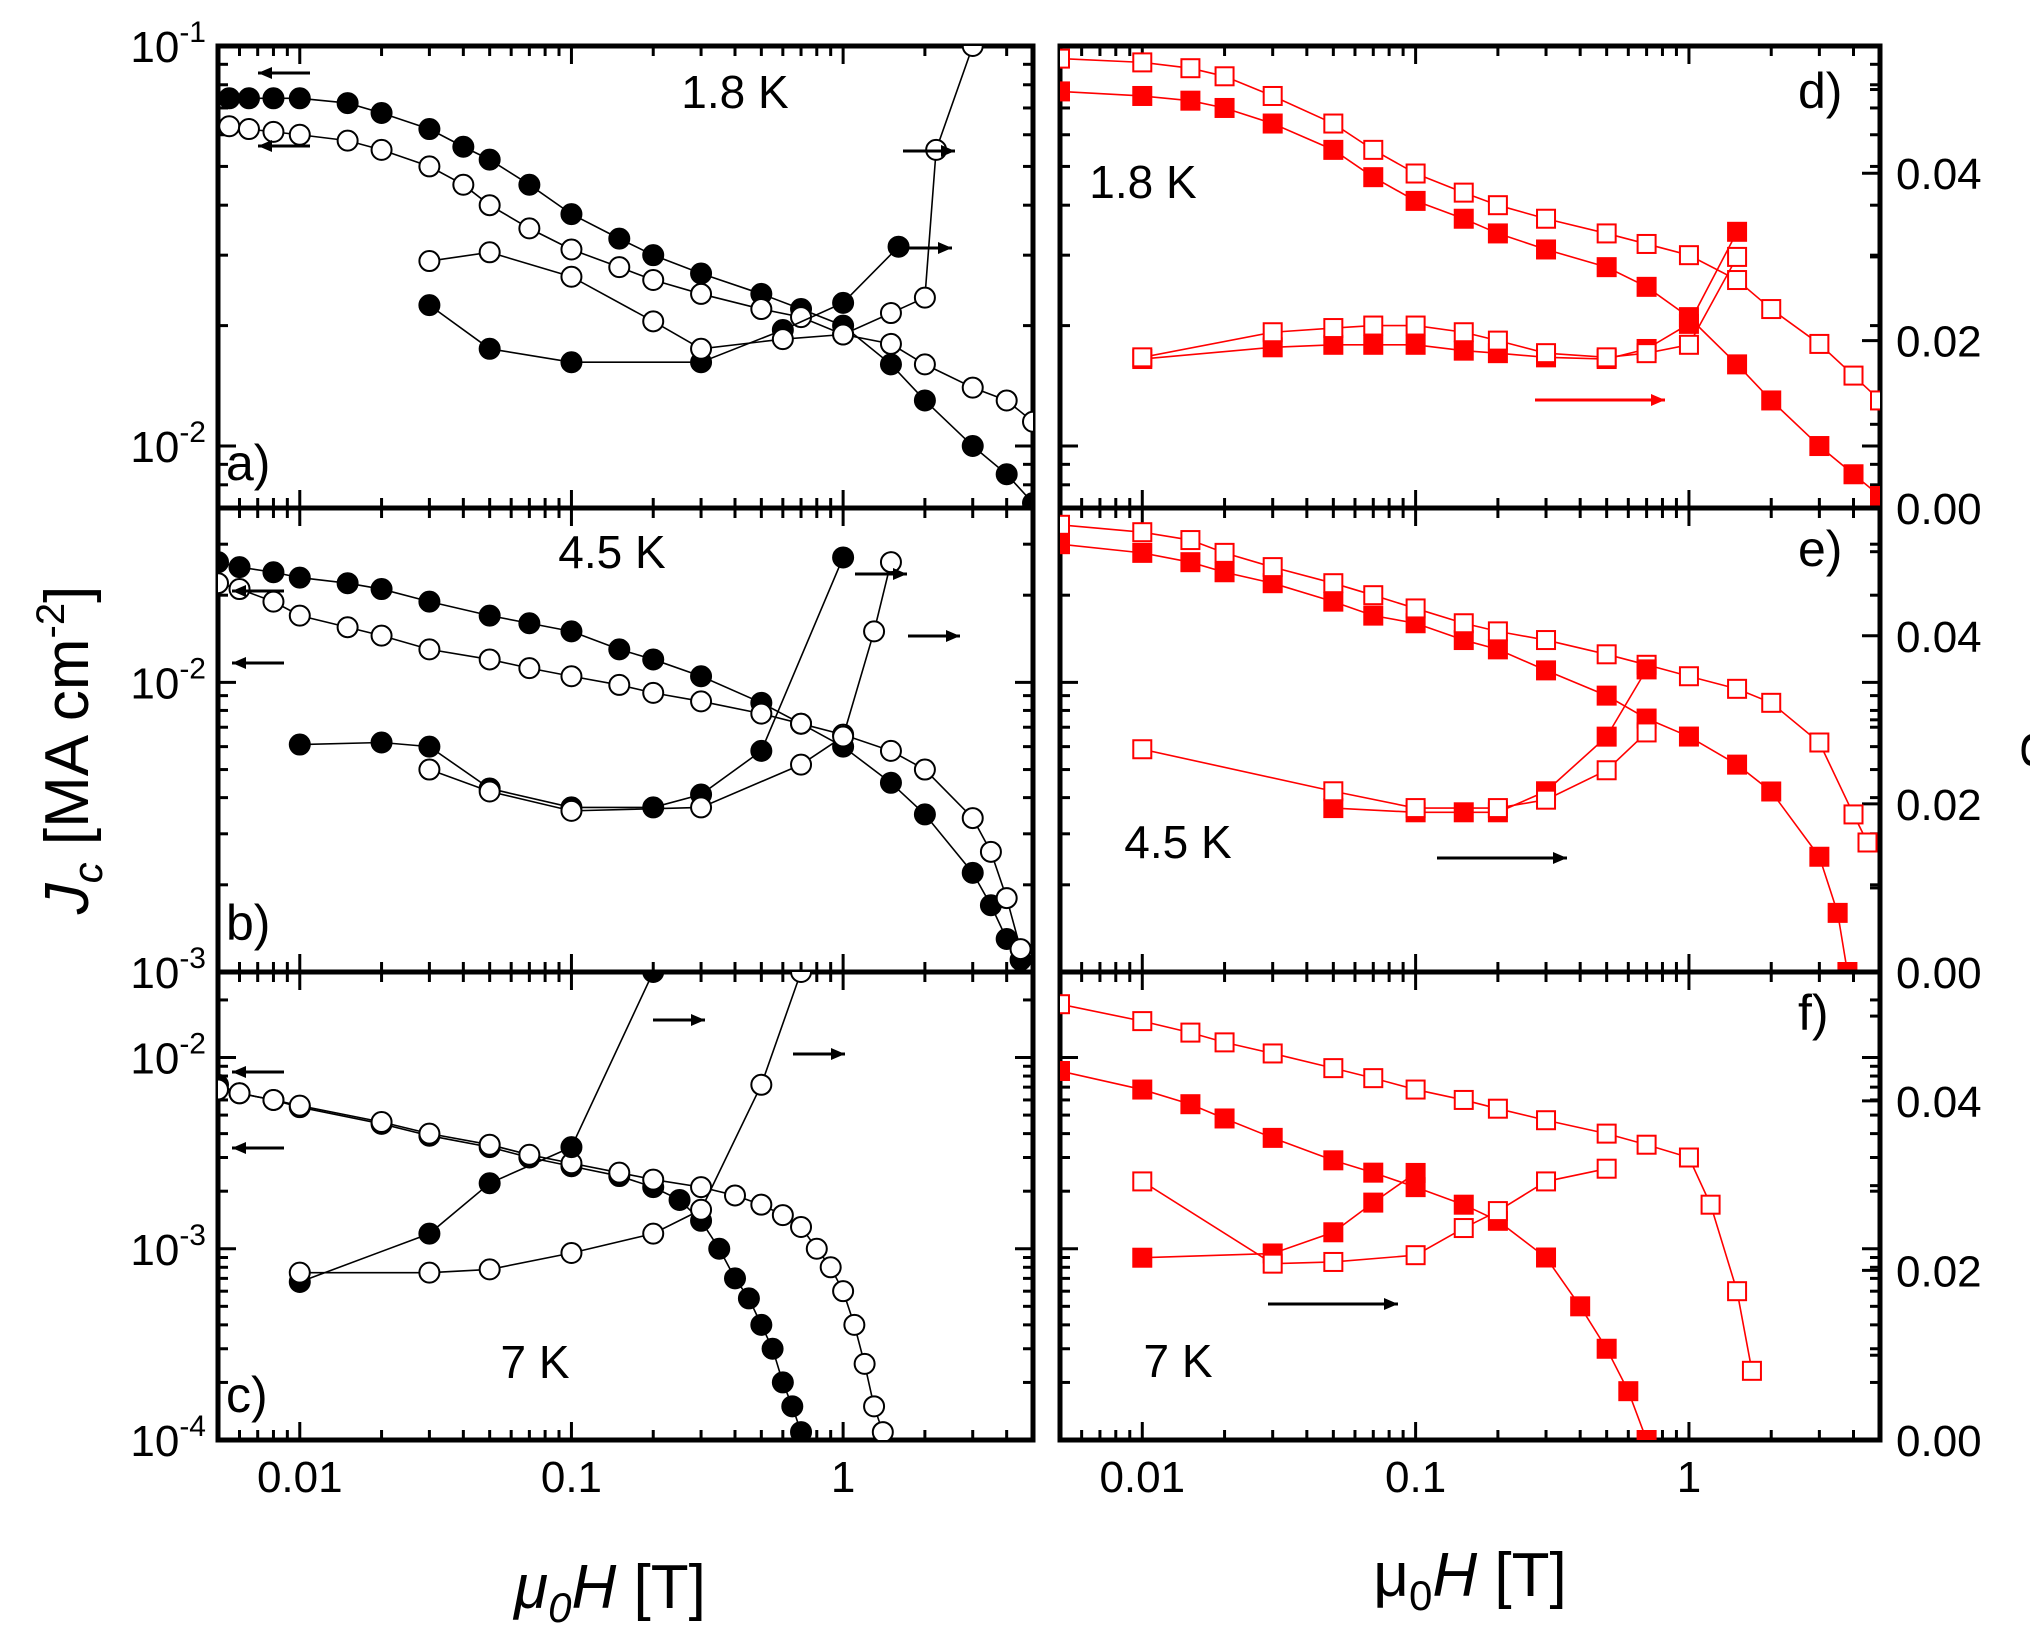  I want to click on panel-label: f), so click(1813, 1013).